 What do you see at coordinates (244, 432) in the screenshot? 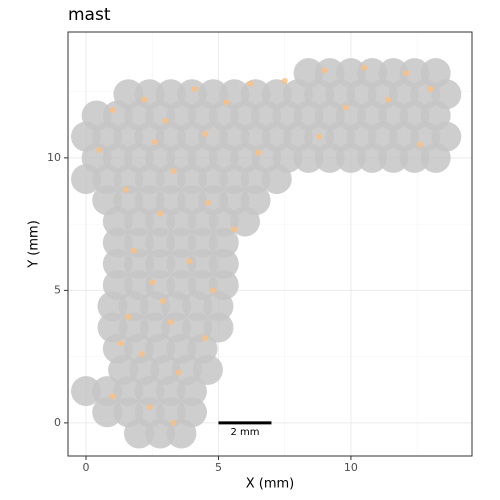
I see `scale-bar-label: 2 mm` at bounding box center [244, 432].